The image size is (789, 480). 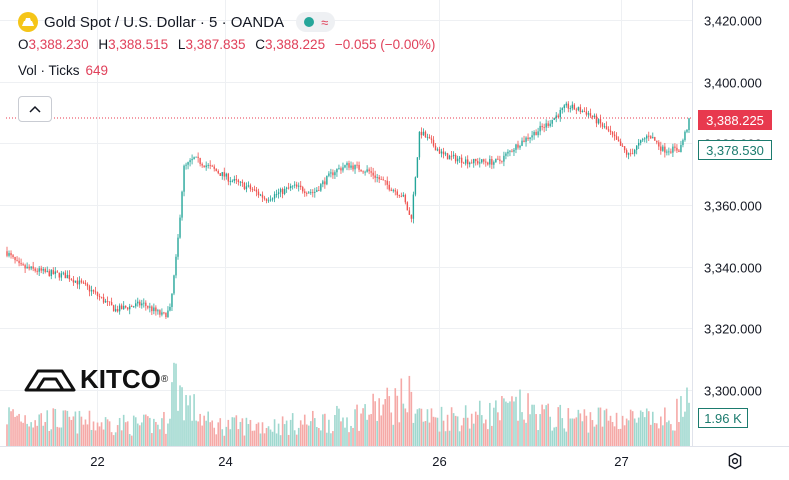 I want to click on legend-title-row: Gold Spot / U.S. Dollar · 5 · OANDA ≈, so click(x=229, y=22).